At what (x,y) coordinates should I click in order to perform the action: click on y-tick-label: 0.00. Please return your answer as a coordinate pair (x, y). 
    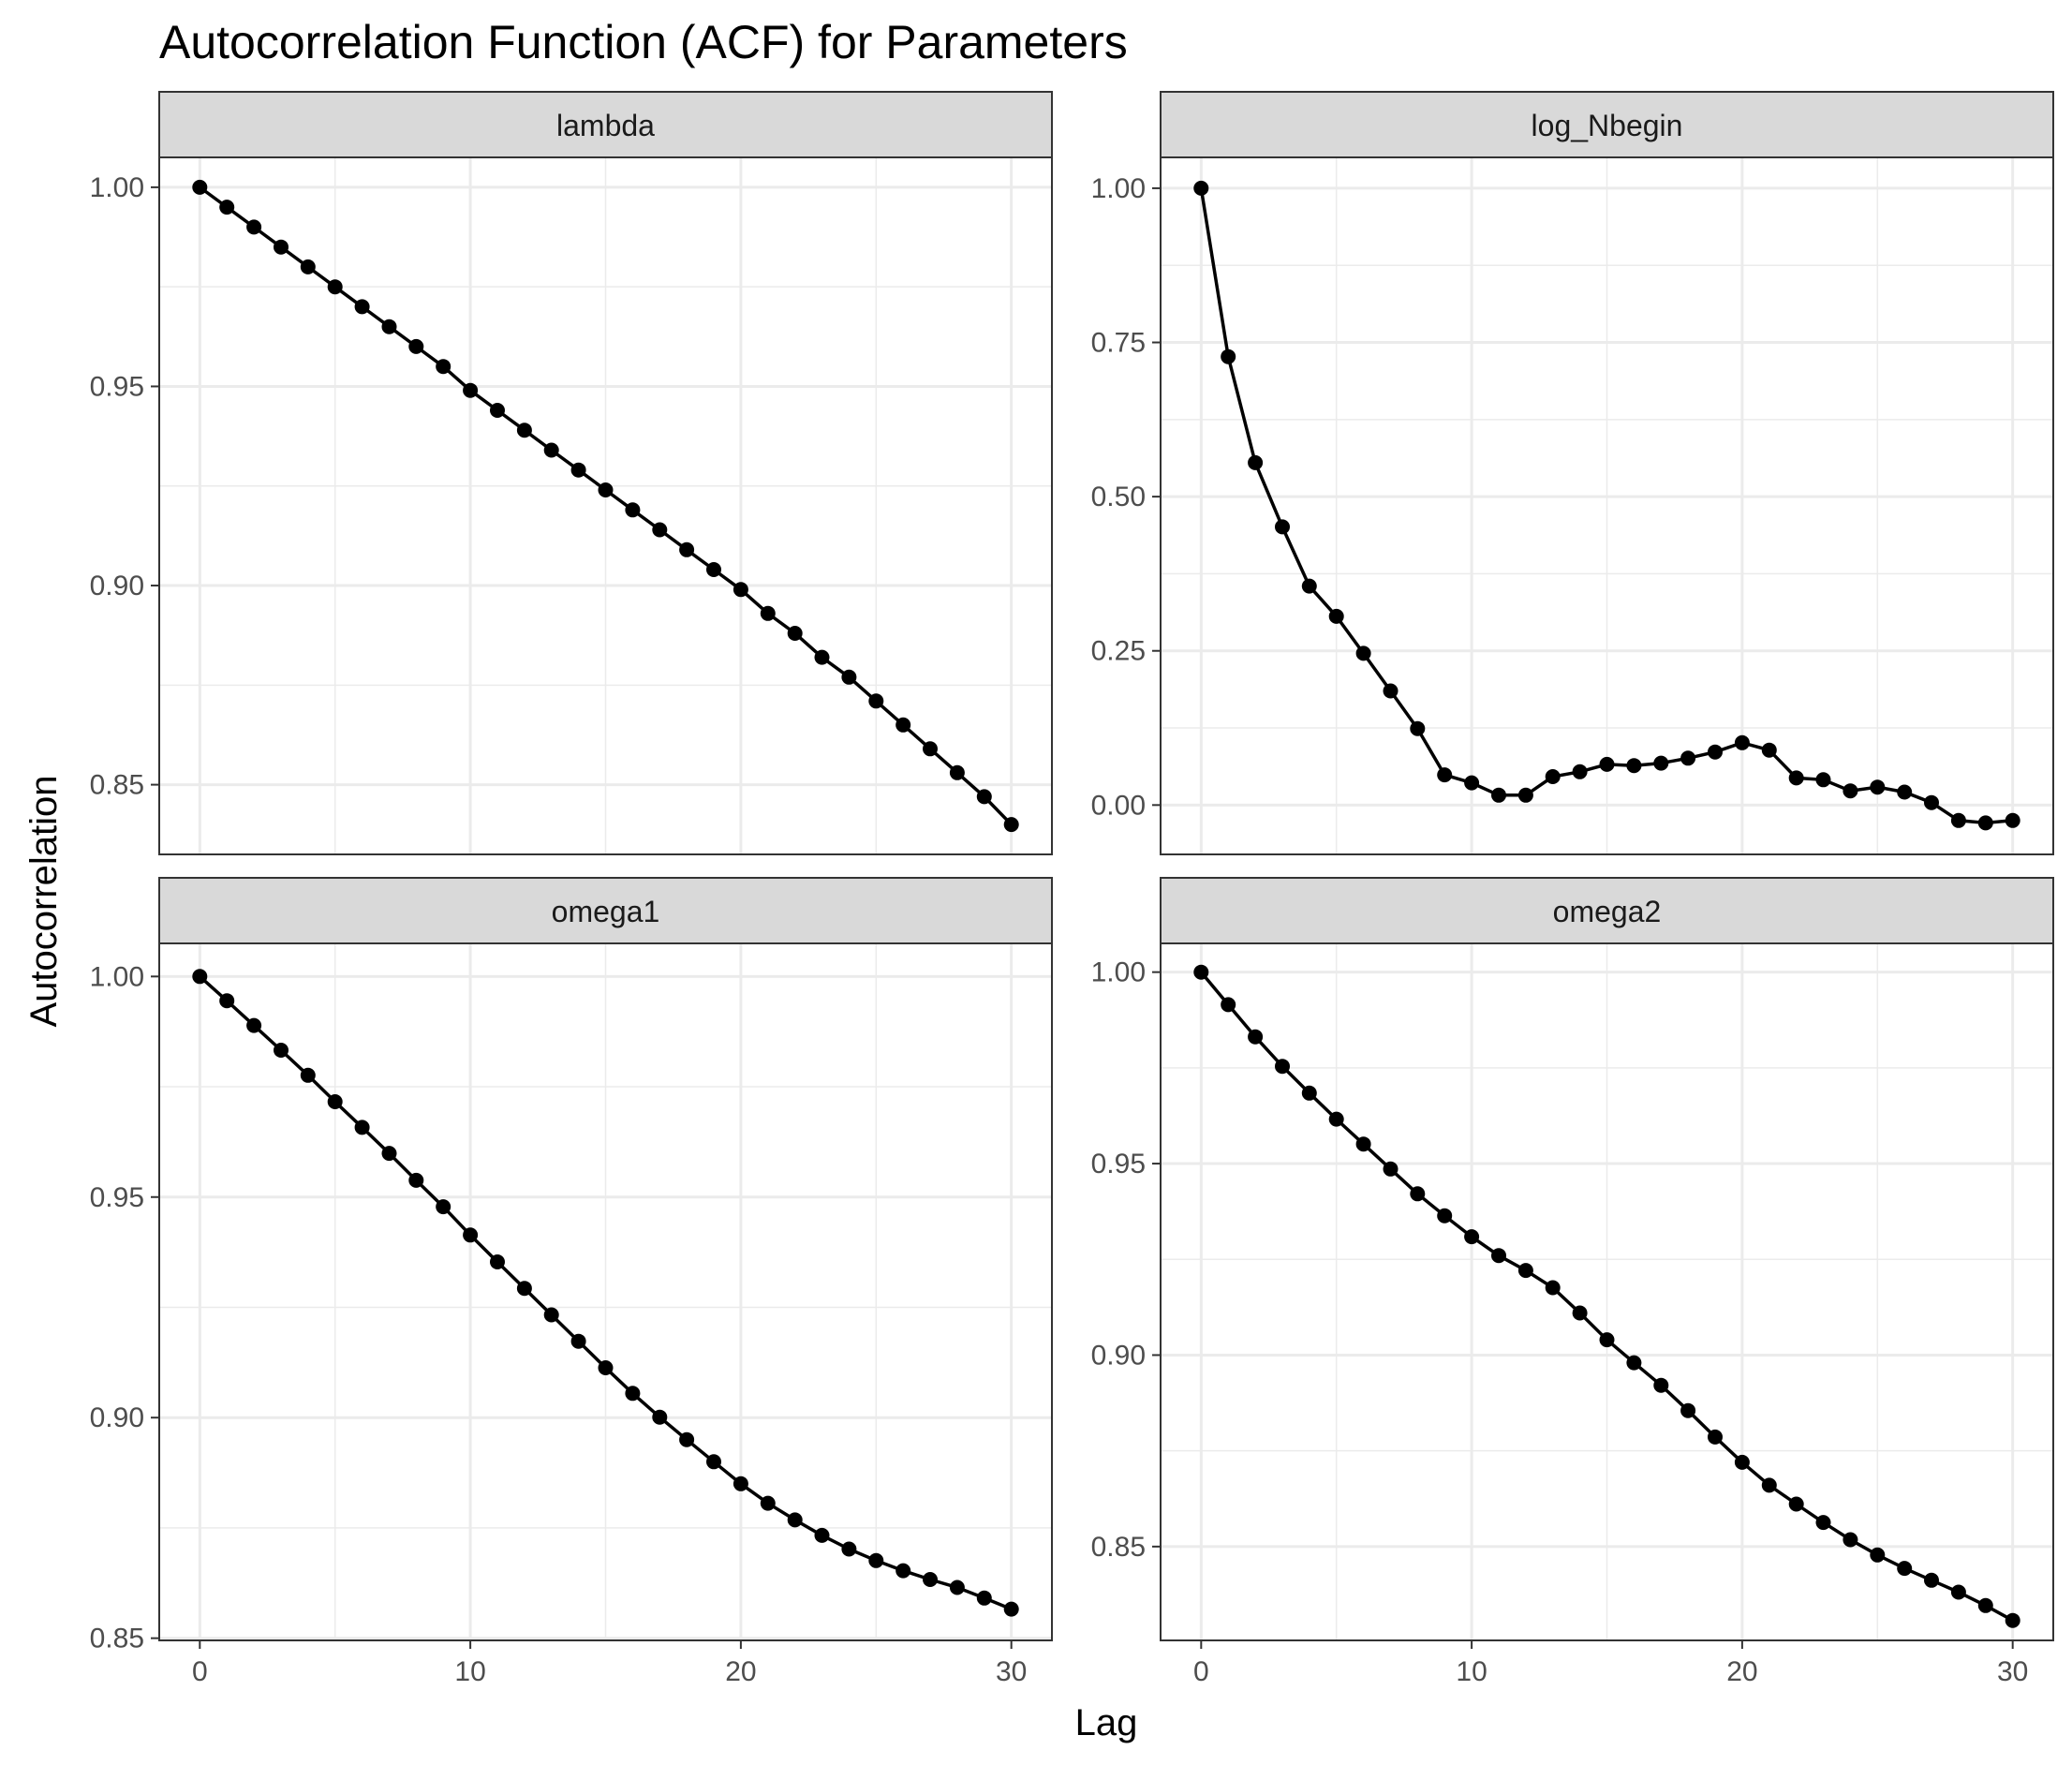
    Looking at the image, I should click on (1118, 805).